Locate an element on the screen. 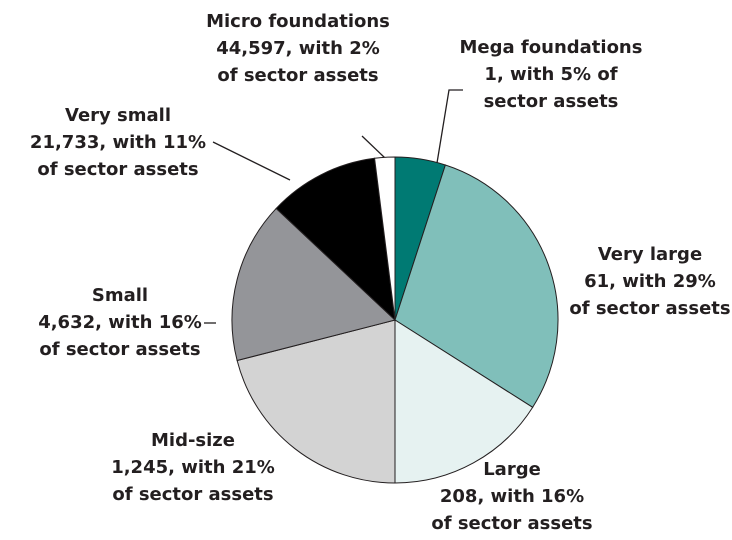  value-label: 61, with 29% is located at coordinates (650, 281).